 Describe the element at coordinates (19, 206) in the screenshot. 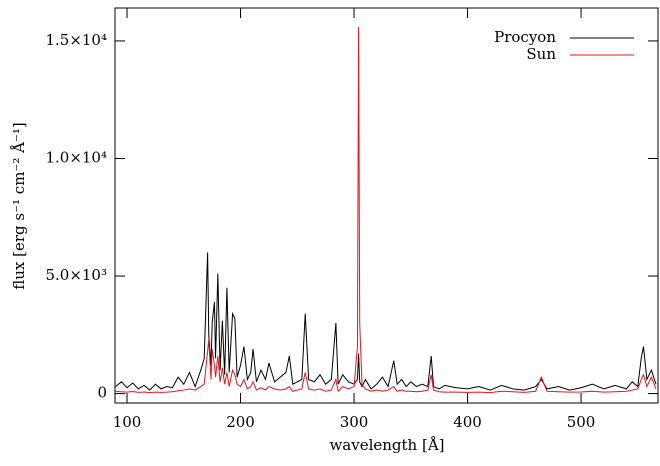

I see `y-axis-label: flux [erg s⁻¹ cm⁻² Å⁻¹]` at that location.